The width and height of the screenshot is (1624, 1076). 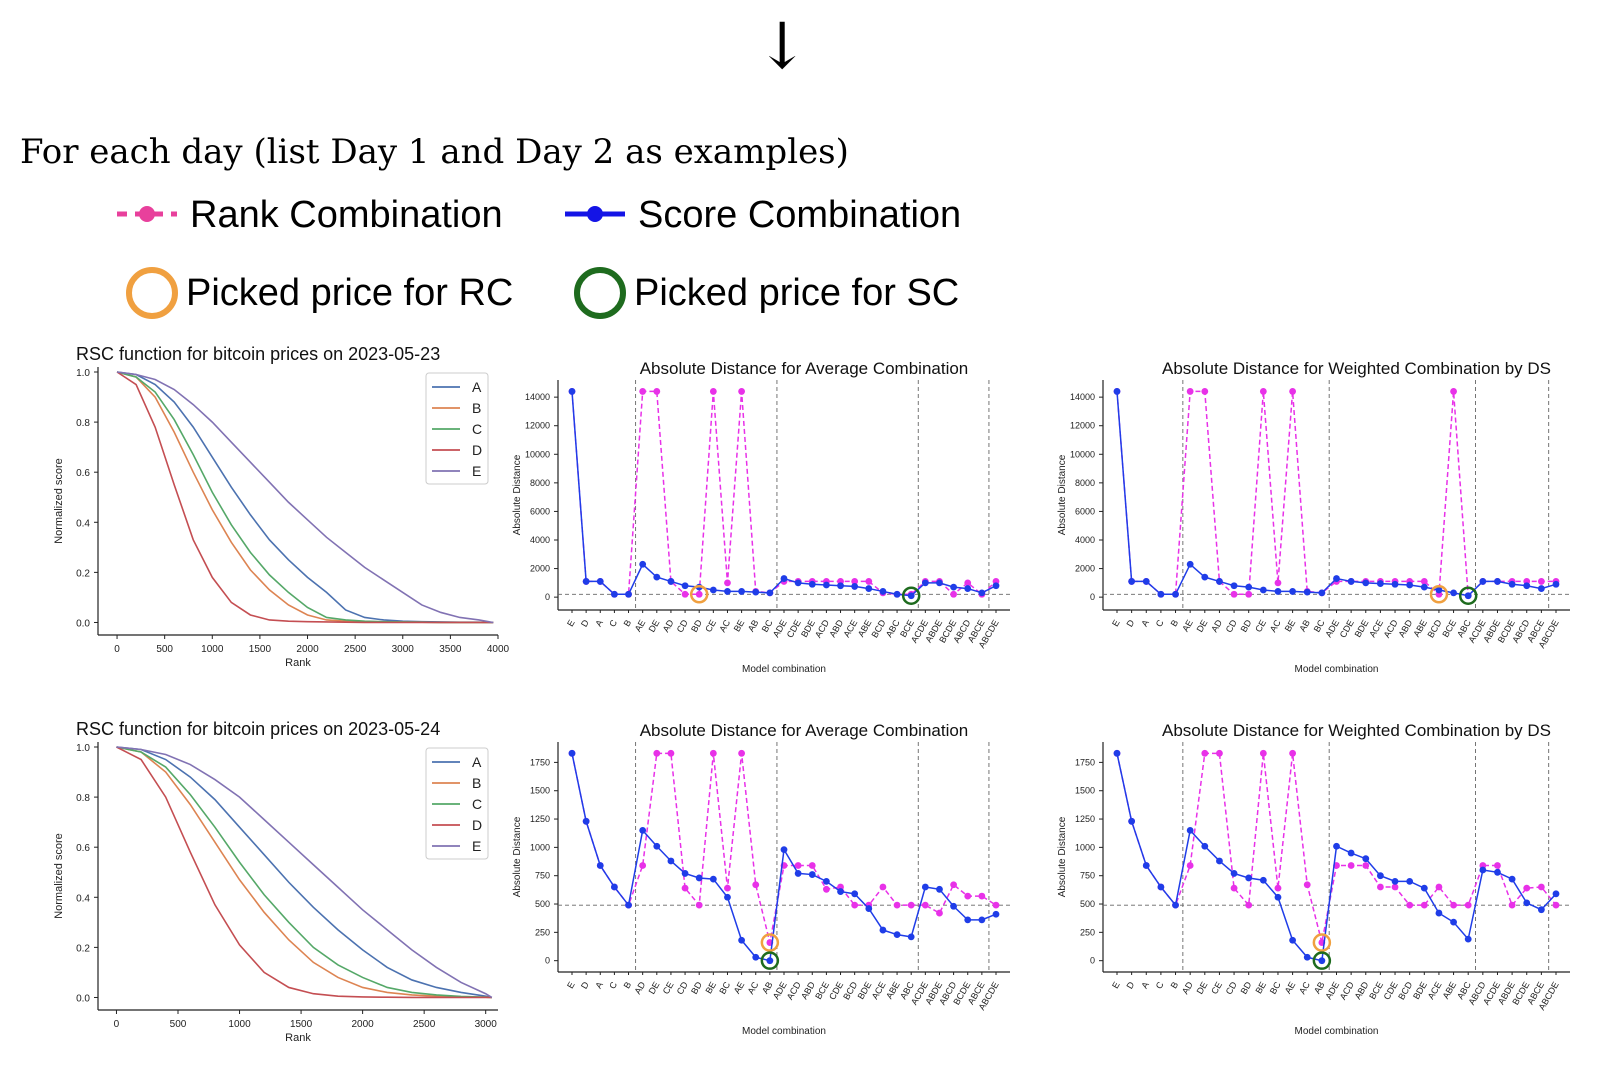 I want to click on x-tick-label: D, so click(x=1130, y=623).